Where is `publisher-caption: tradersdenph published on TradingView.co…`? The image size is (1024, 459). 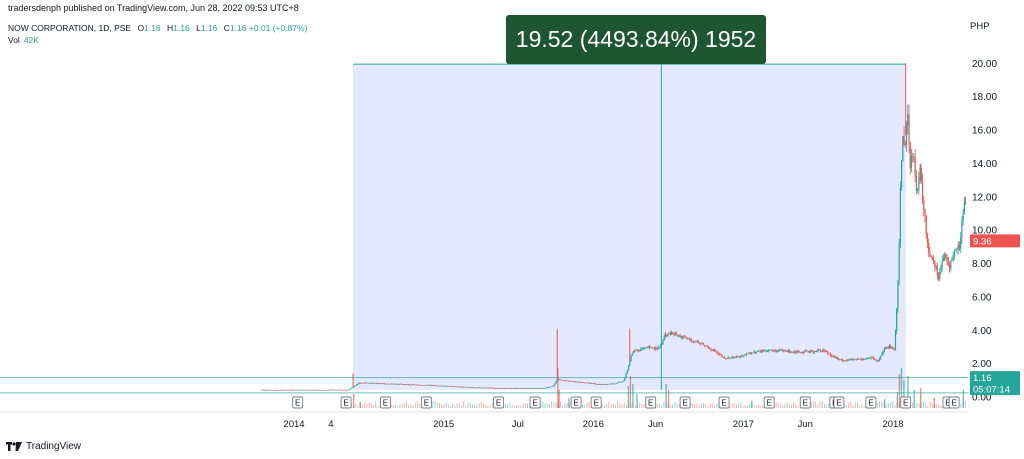
publisher-caption: tradersdenph published on TradingView.co… is located at coordinates (153, 8).